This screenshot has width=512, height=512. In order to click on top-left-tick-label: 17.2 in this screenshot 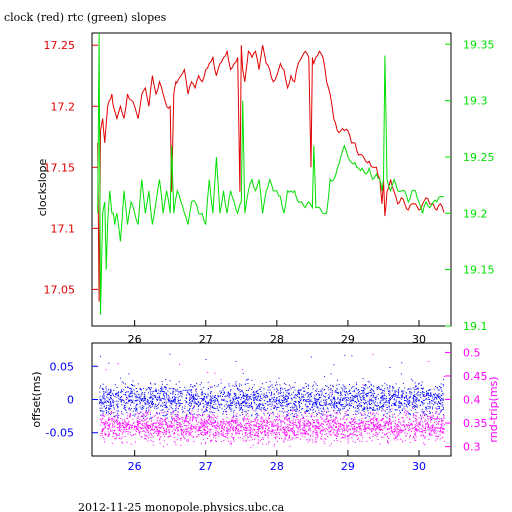, I will do `click(63, 106)`.